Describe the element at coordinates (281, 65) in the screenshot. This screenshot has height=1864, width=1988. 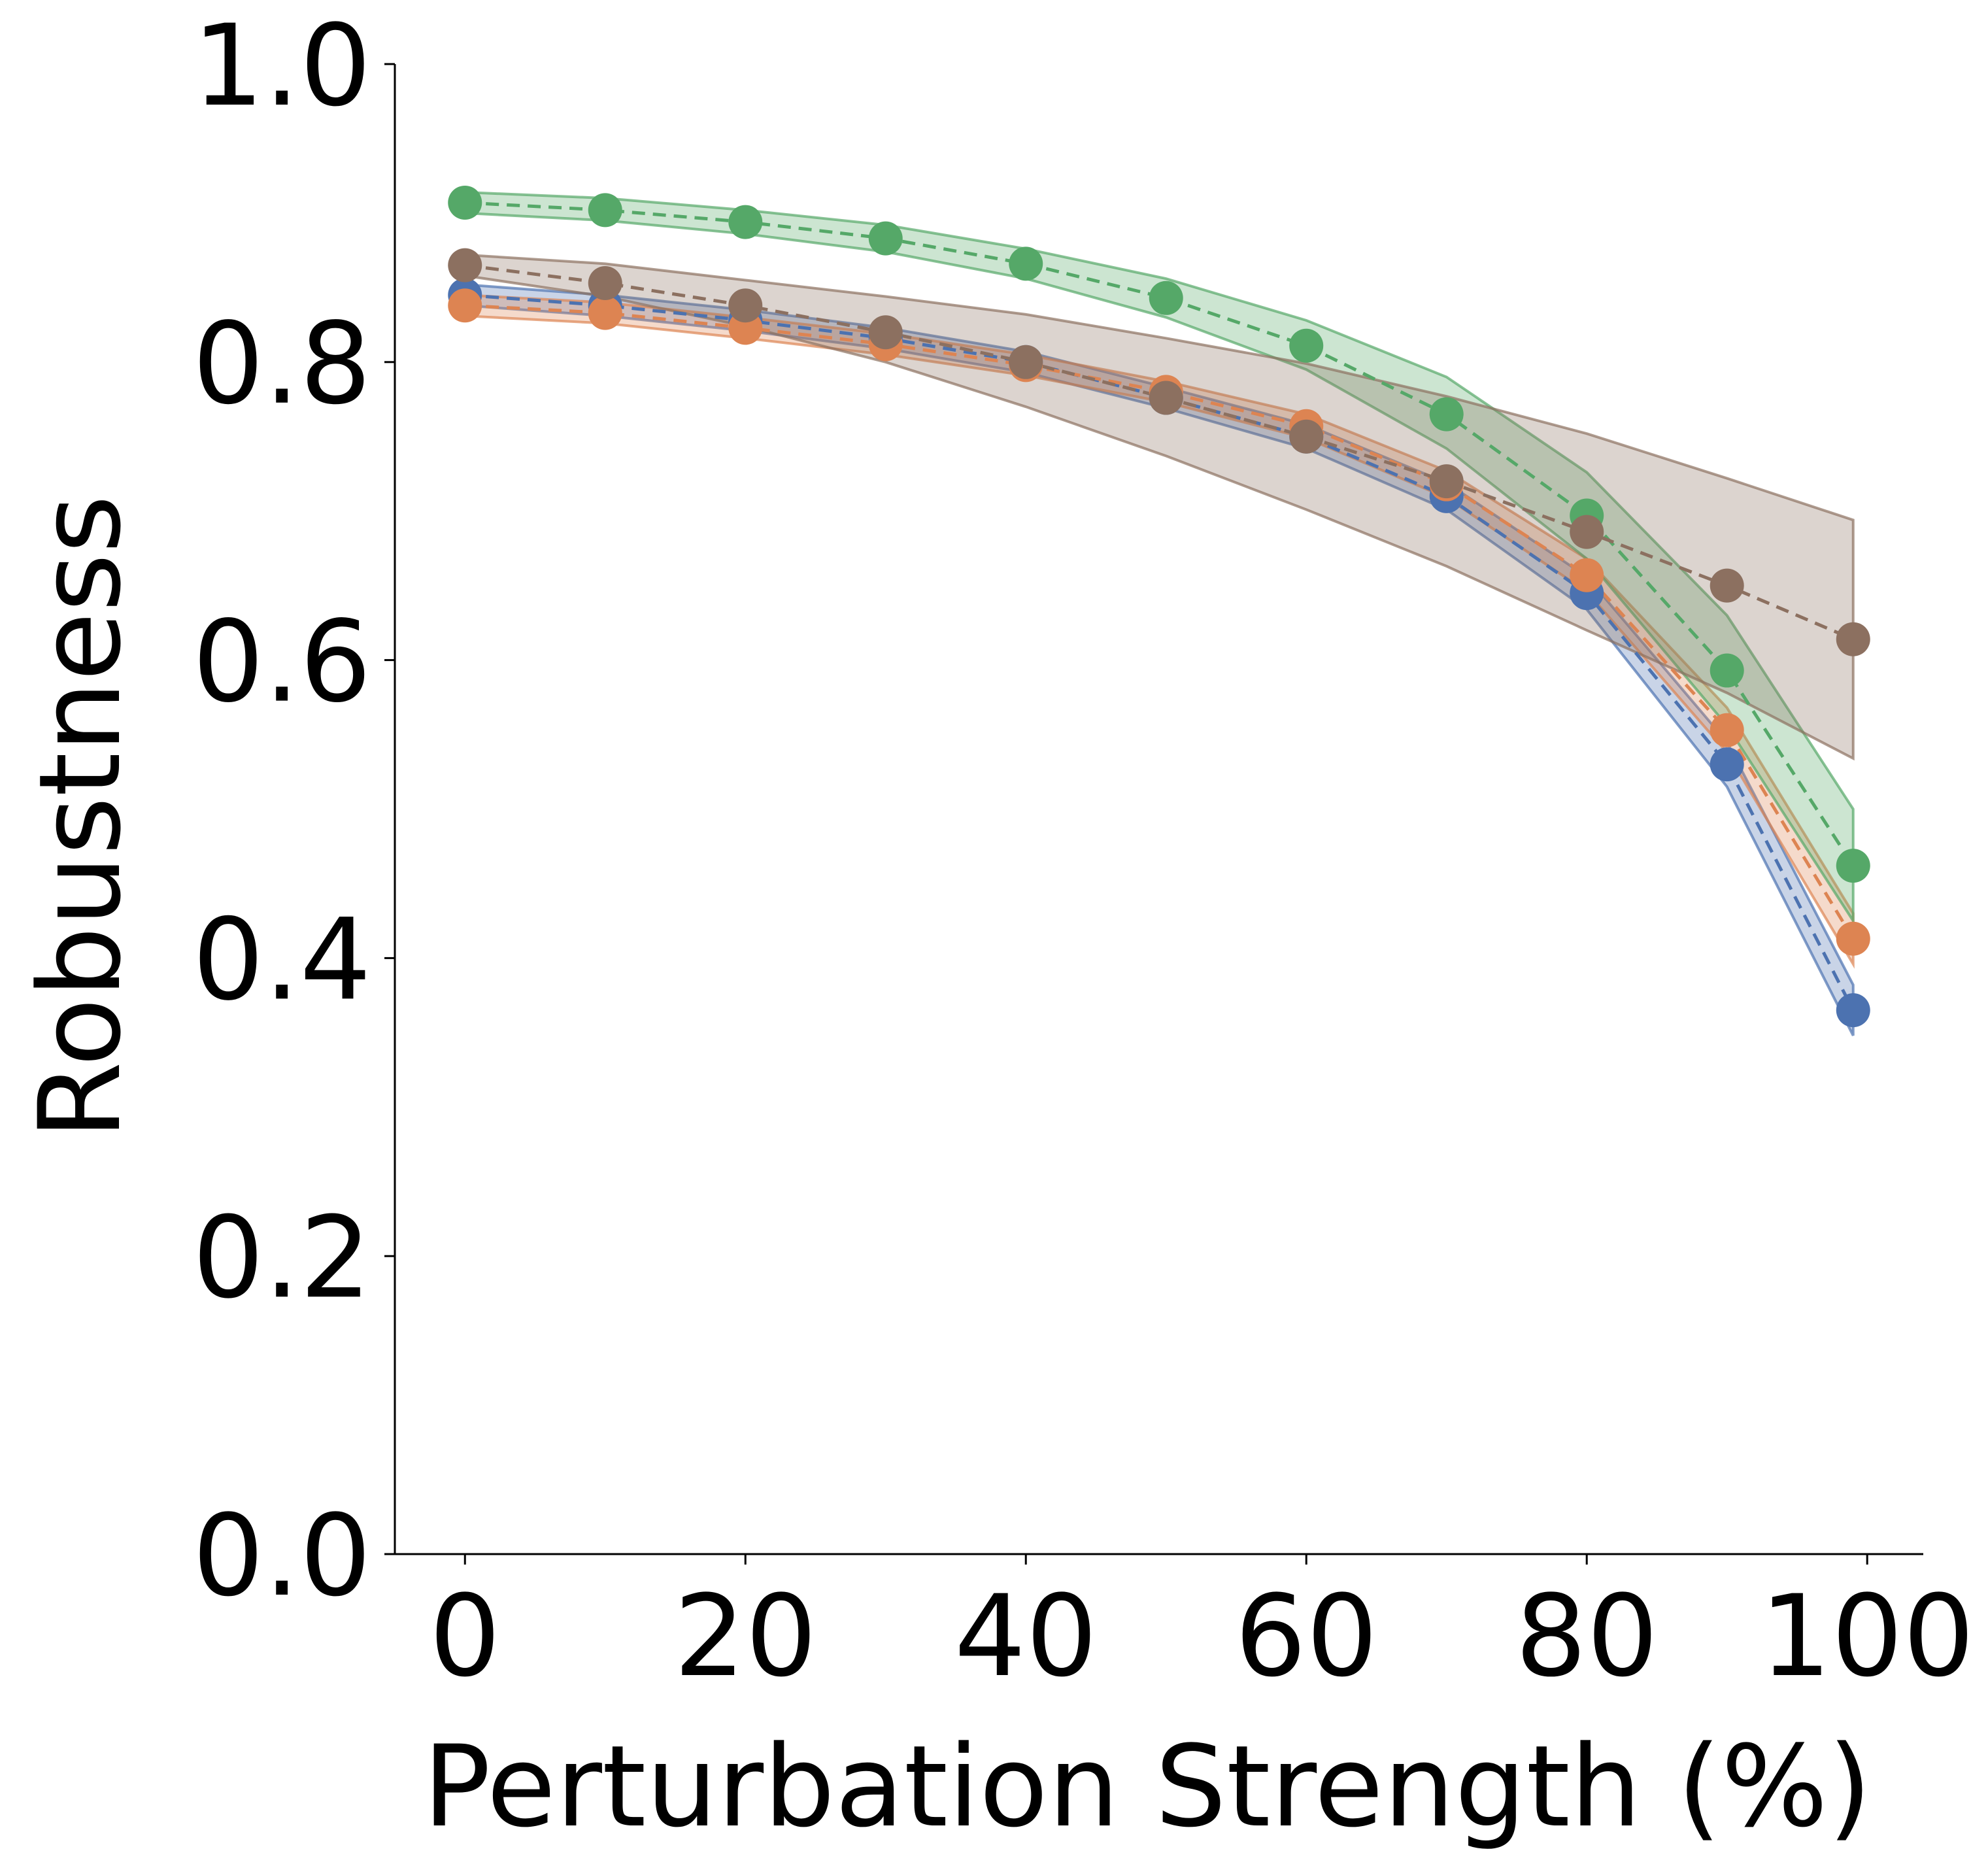
I see `y-tick-label: 1.0` at that location.